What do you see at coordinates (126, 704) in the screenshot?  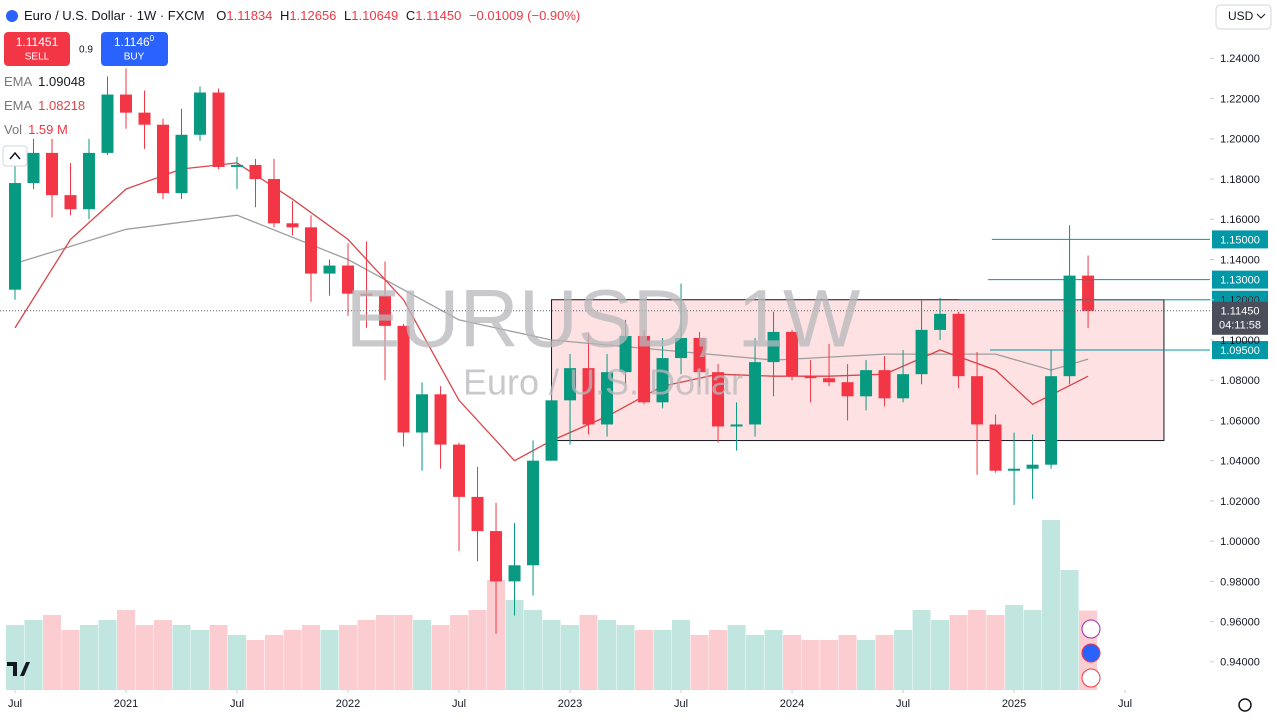 I see `x-tick-label: 2021` at bounding box center [126, 704].